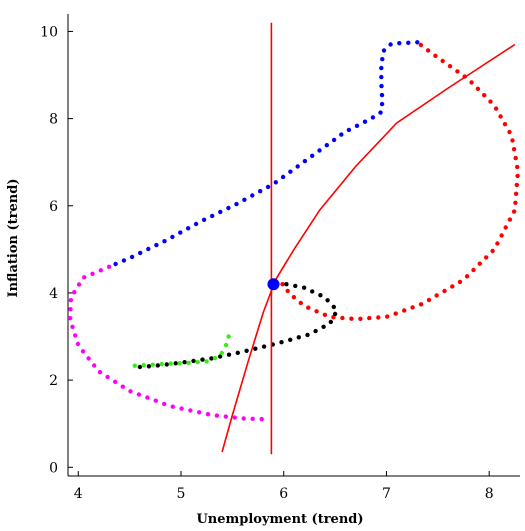  Describe the element at coordinates (53, 207) in the screenshot. I see `y-tick-label: 6` at that location.